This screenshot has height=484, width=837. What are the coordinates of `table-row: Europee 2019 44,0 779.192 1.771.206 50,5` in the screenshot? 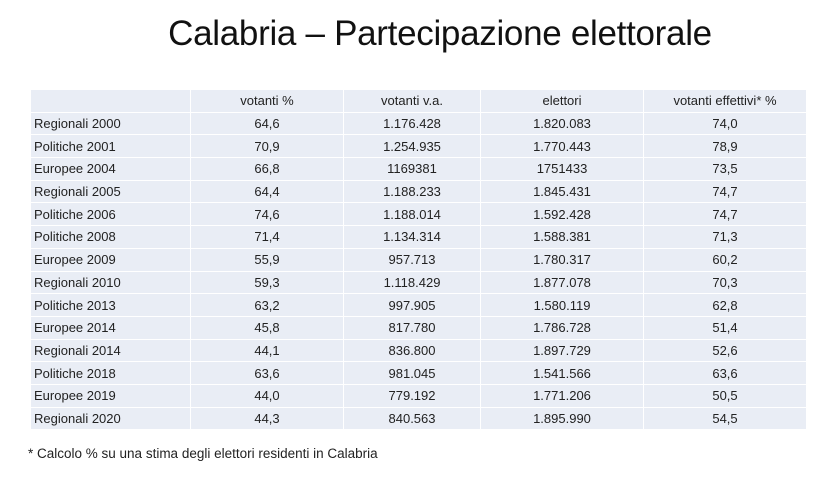 It's located at (418, 395).